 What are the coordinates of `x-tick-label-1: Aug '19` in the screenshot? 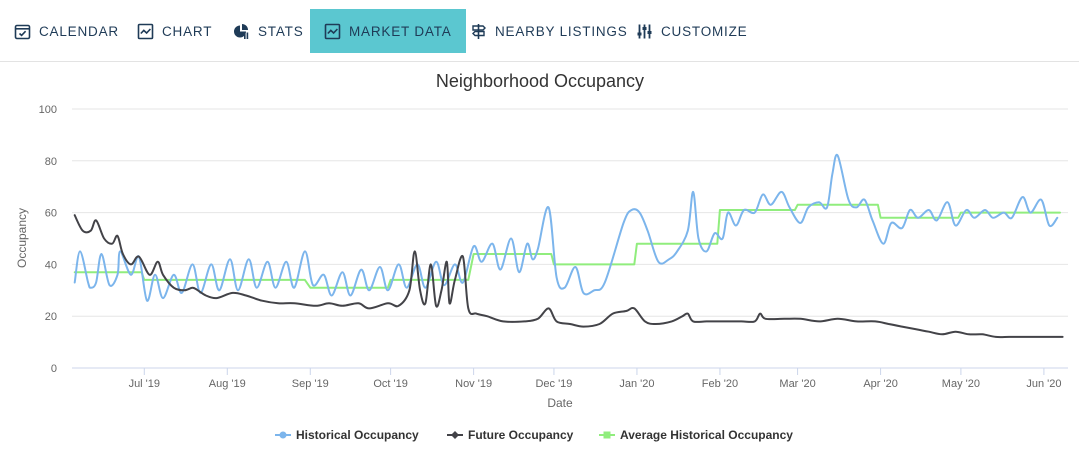 It's located at (227, 384).